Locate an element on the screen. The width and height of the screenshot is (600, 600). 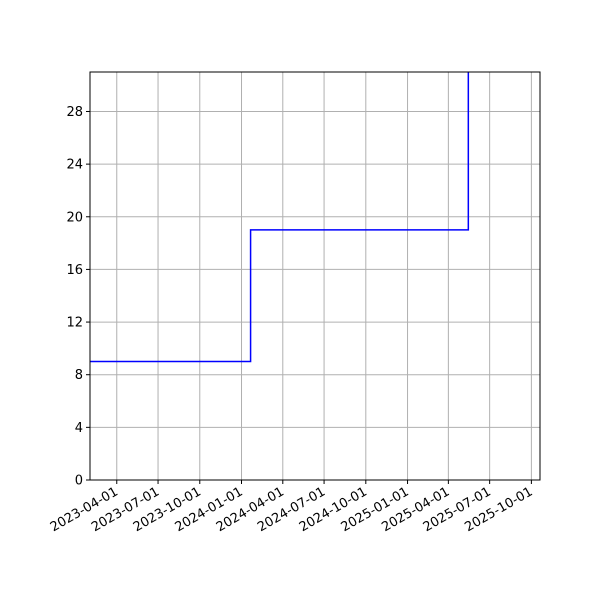
y-tick-label: 24 is located at coordinates (74, 165).